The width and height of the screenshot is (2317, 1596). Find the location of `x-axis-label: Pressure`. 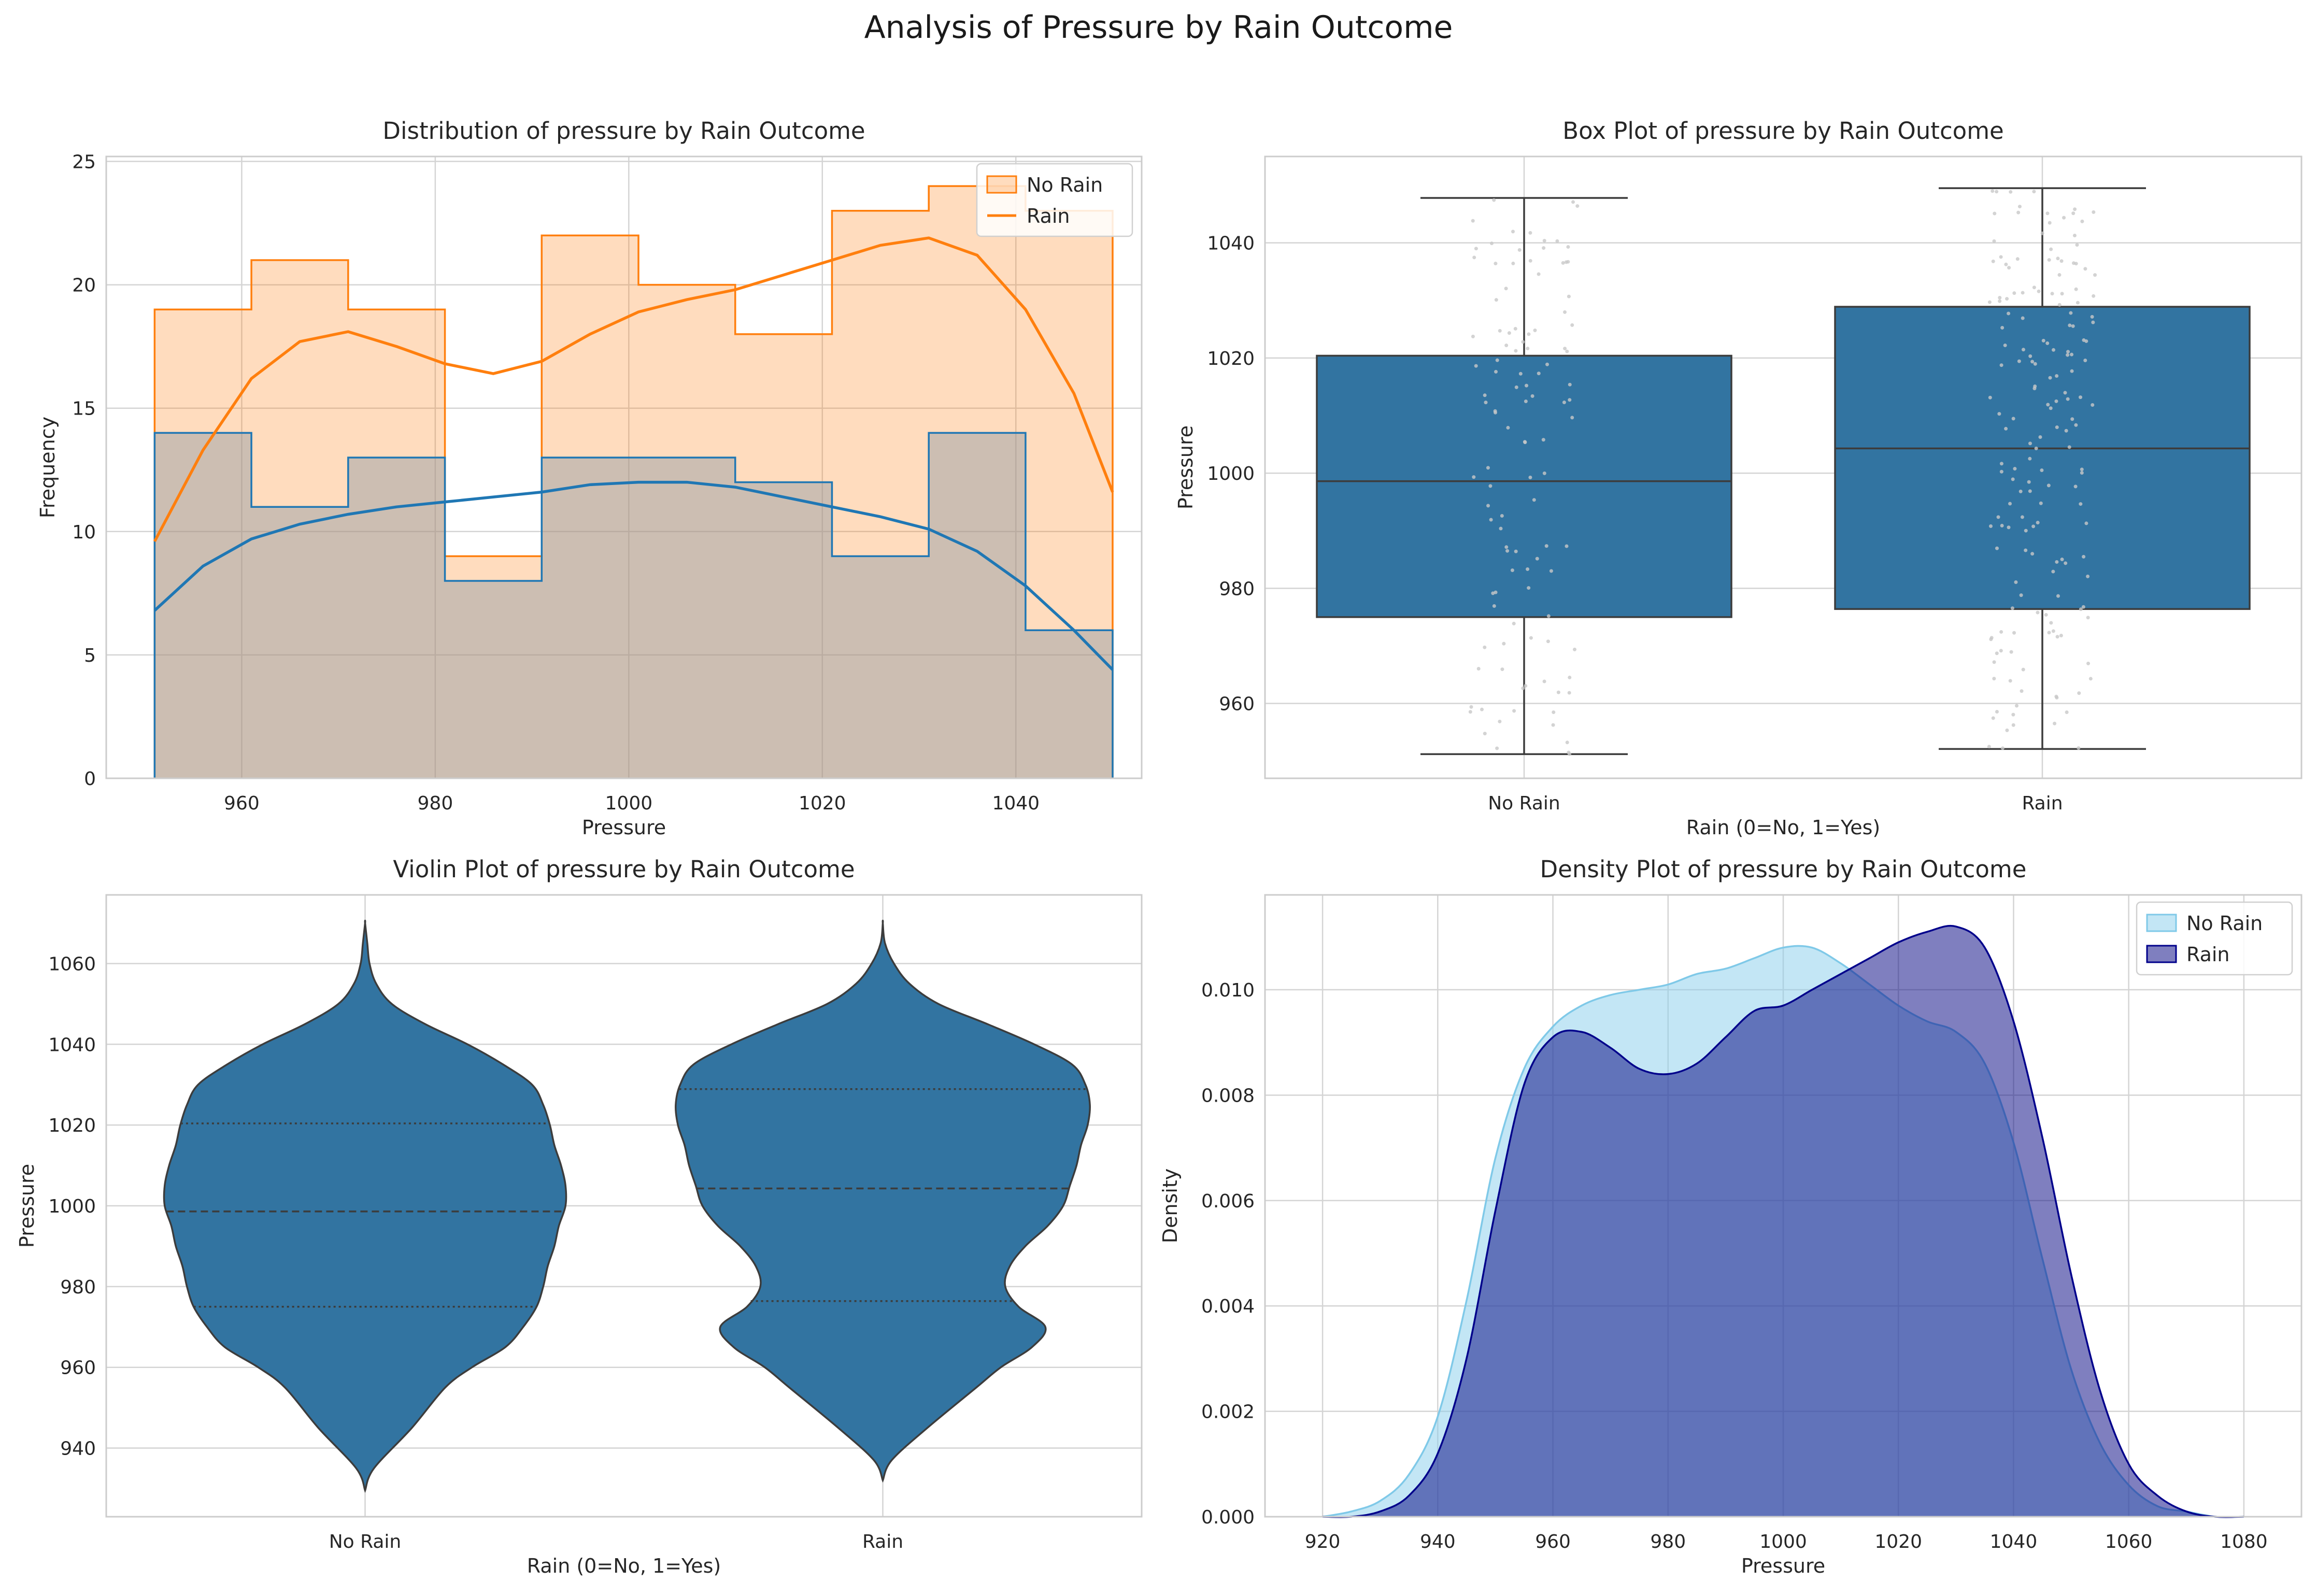

x-axis-label: Pressure is located at coordinates (1783, 1566).